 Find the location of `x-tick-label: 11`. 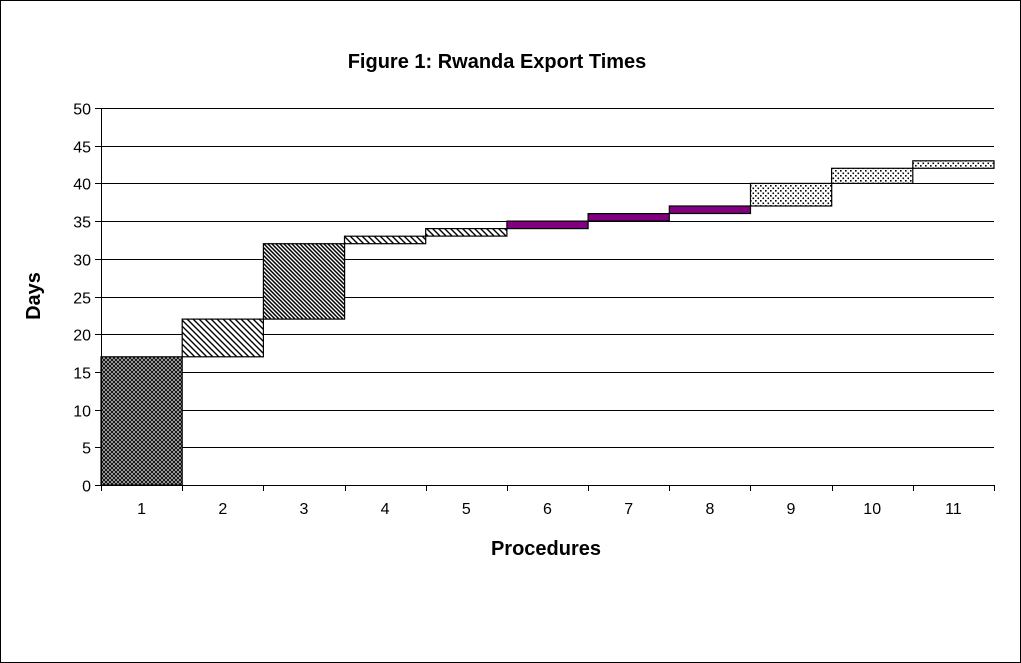

x-tick-label: 11 is located at coordinates (953, 509).